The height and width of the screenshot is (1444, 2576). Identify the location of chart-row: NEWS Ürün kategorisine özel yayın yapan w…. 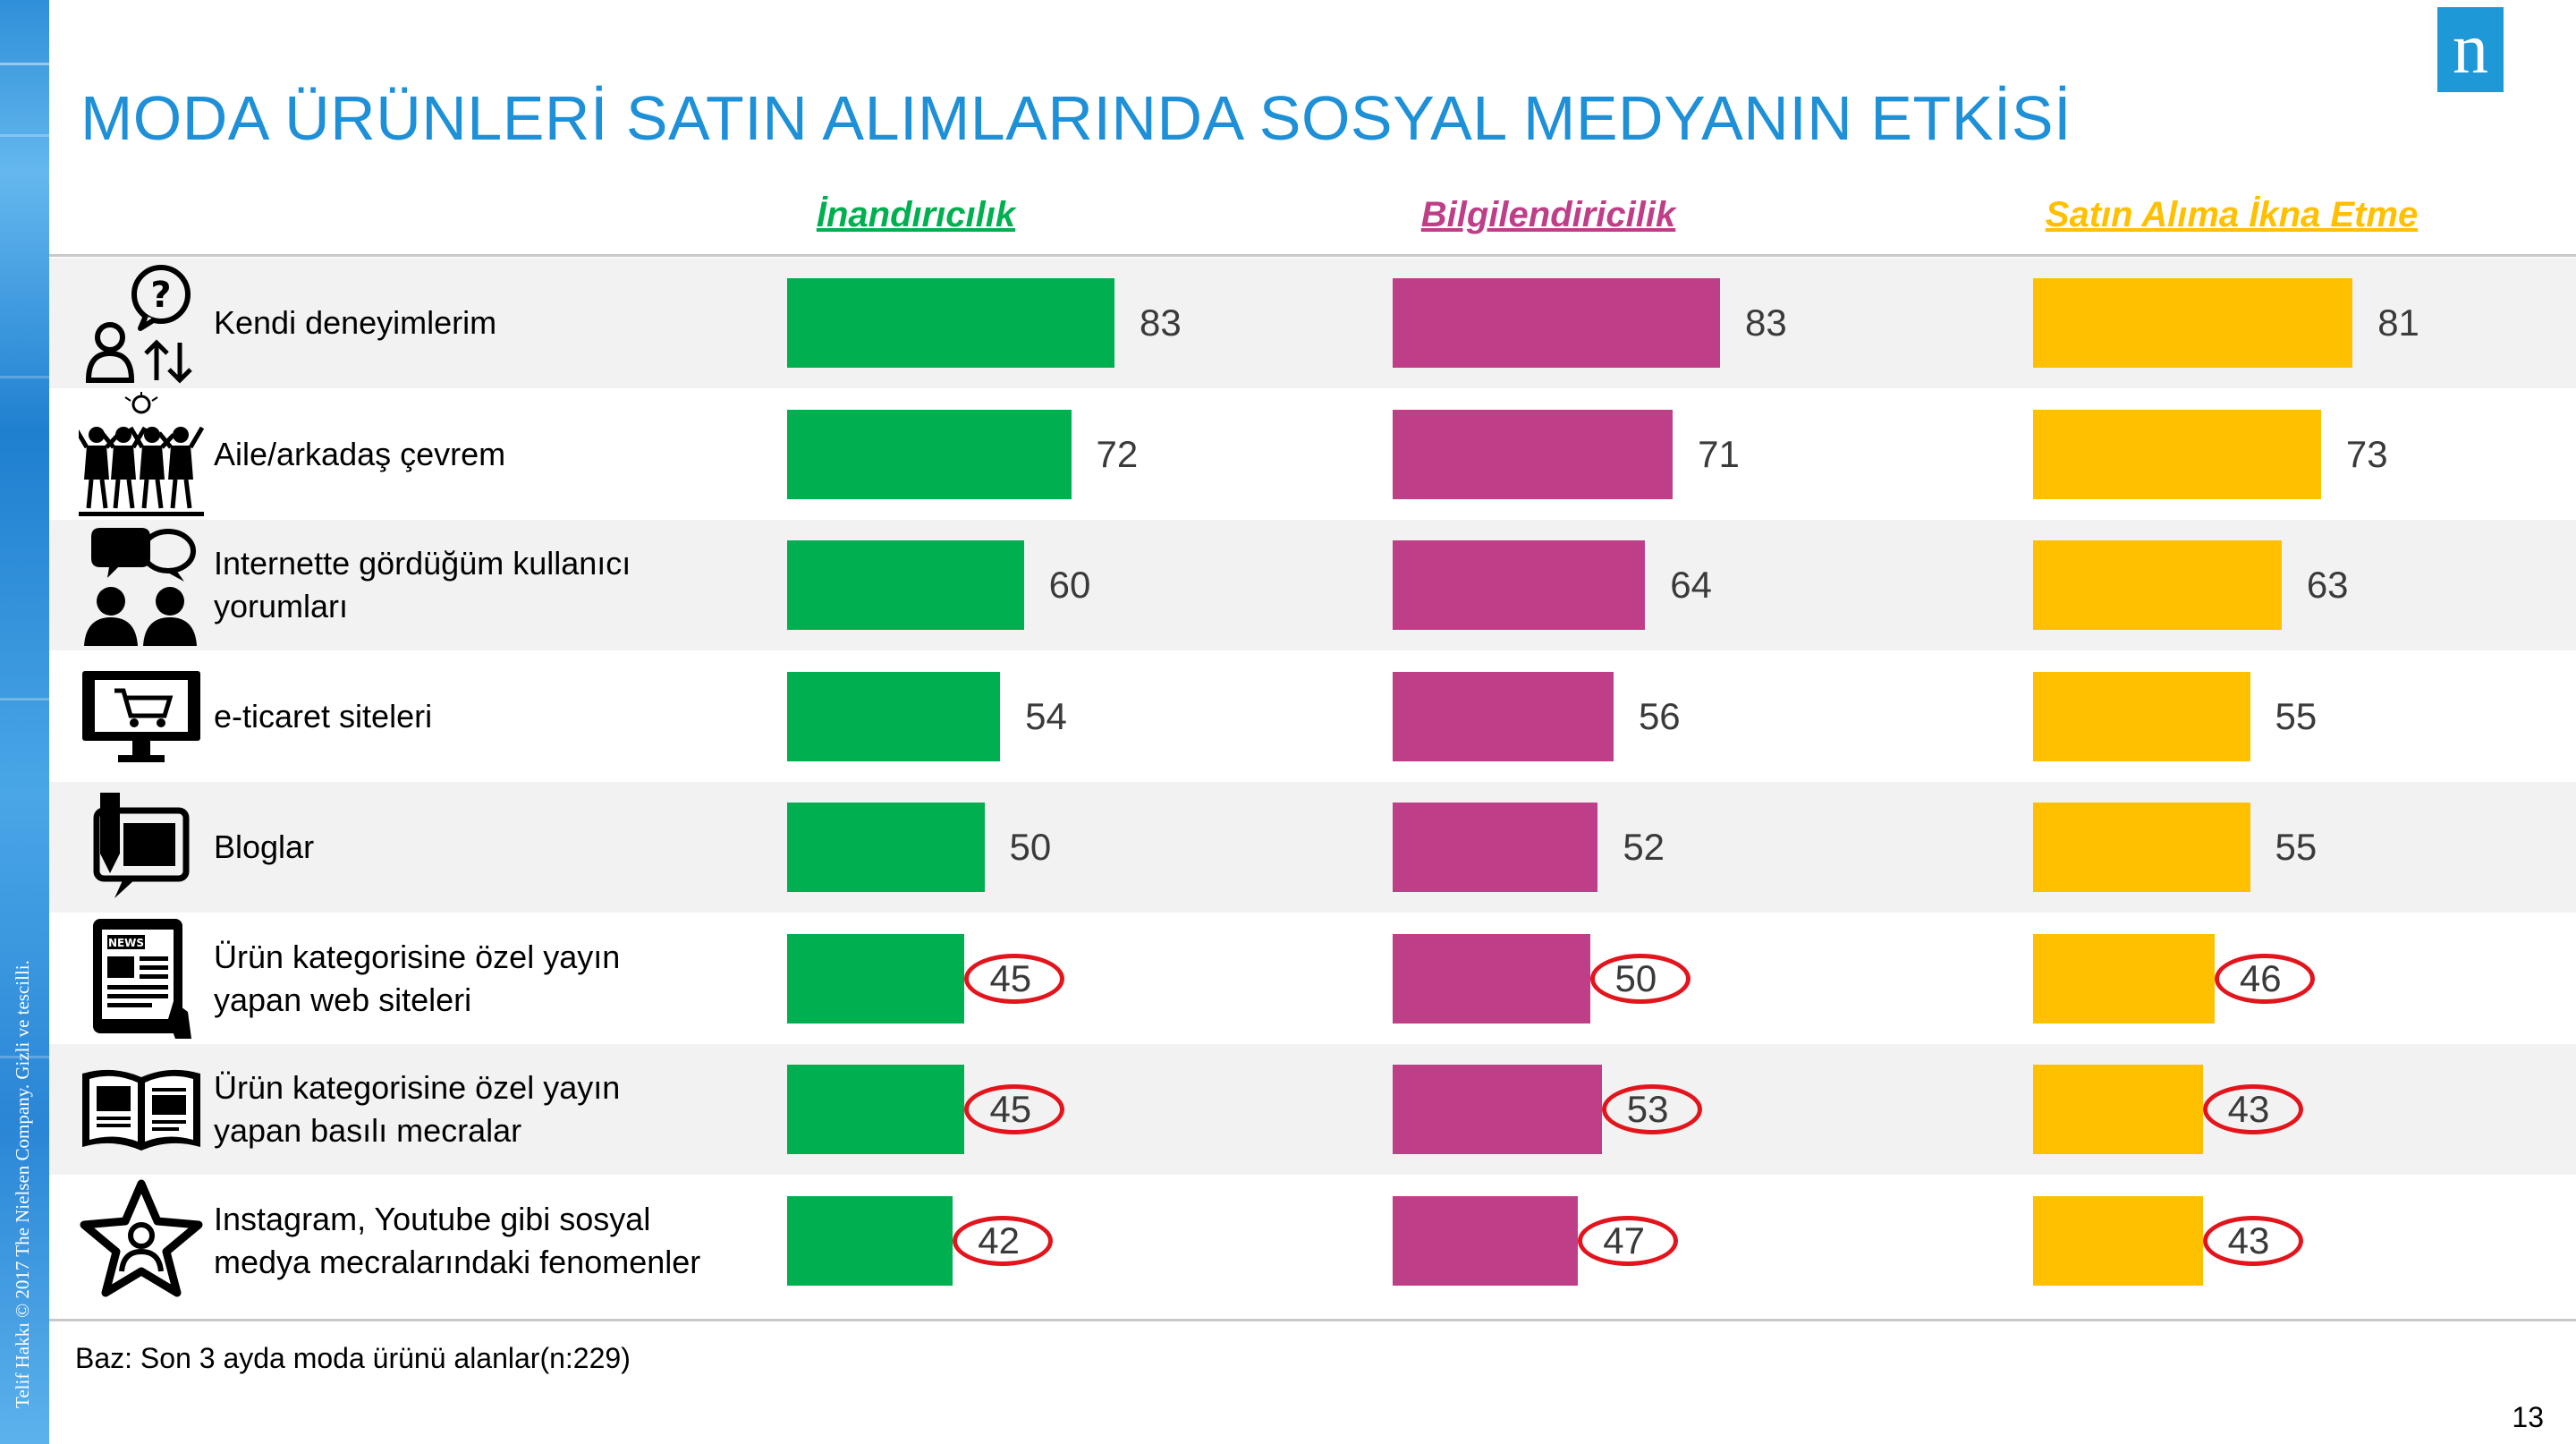
(1312, 978).